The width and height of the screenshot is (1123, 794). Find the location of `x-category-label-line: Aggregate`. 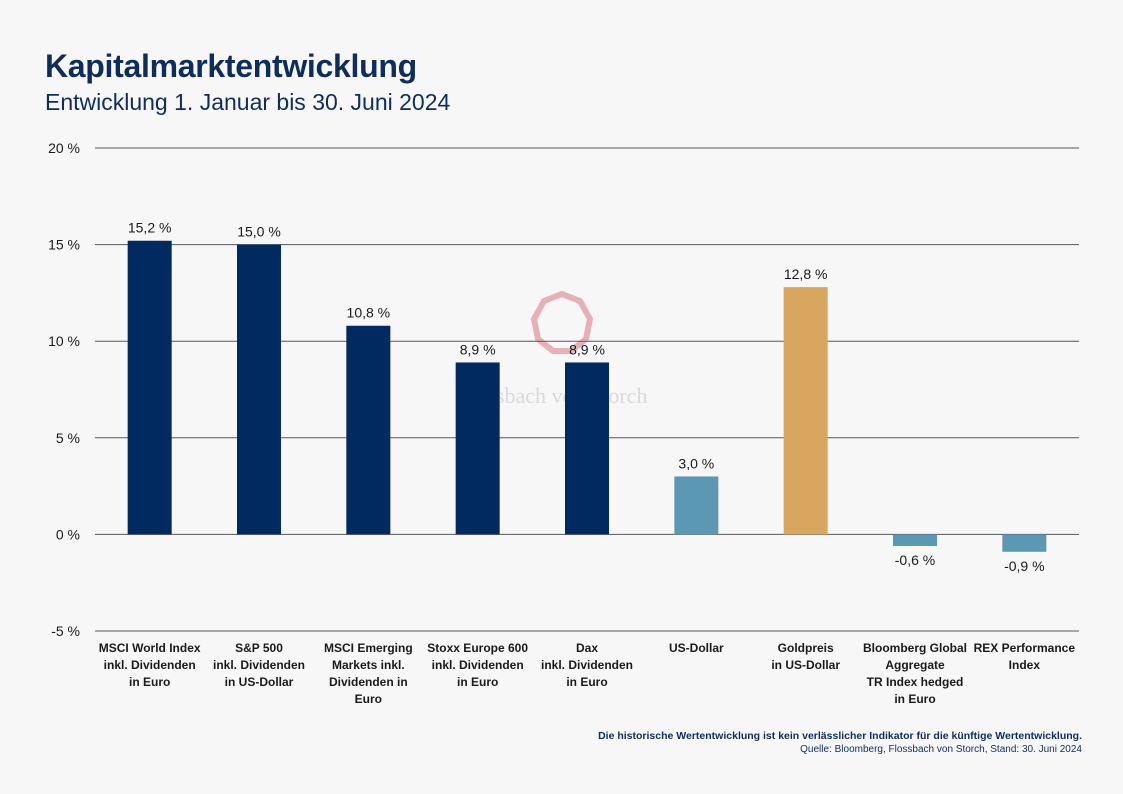

x-category-label-line: Aggregate is located at coordinates (915, 665).